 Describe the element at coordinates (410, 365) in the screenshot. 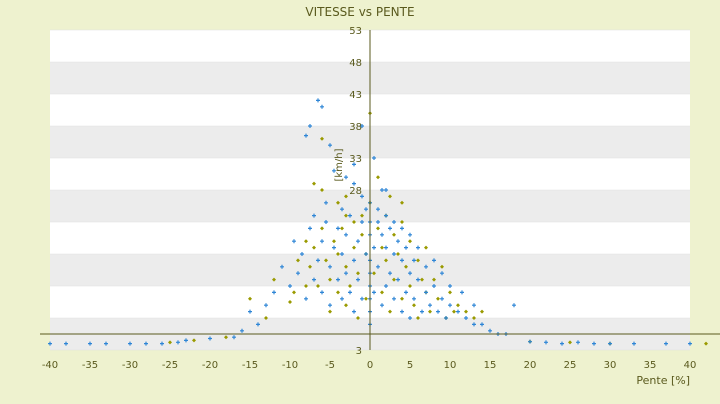

I see `x-tick-label: 5` at that location.